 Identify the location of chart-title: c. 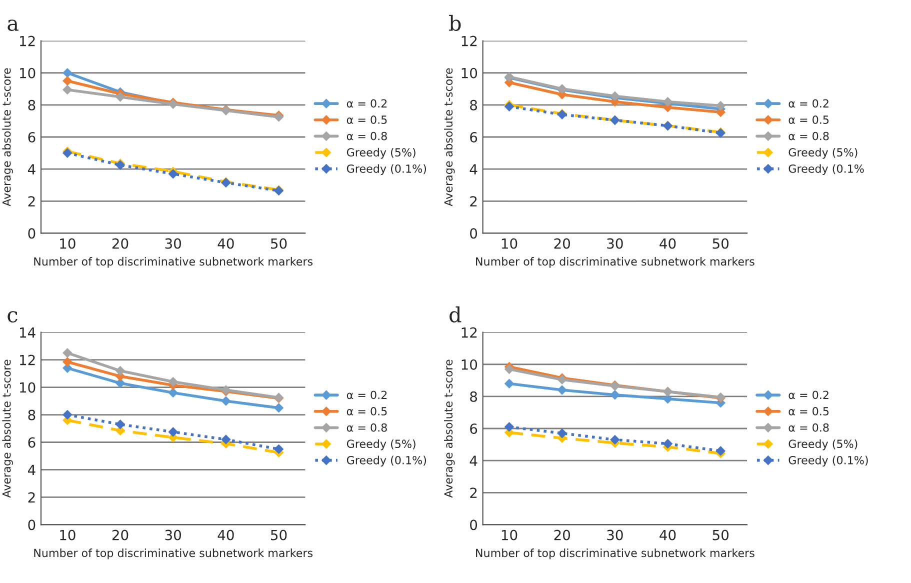
(13, 316).